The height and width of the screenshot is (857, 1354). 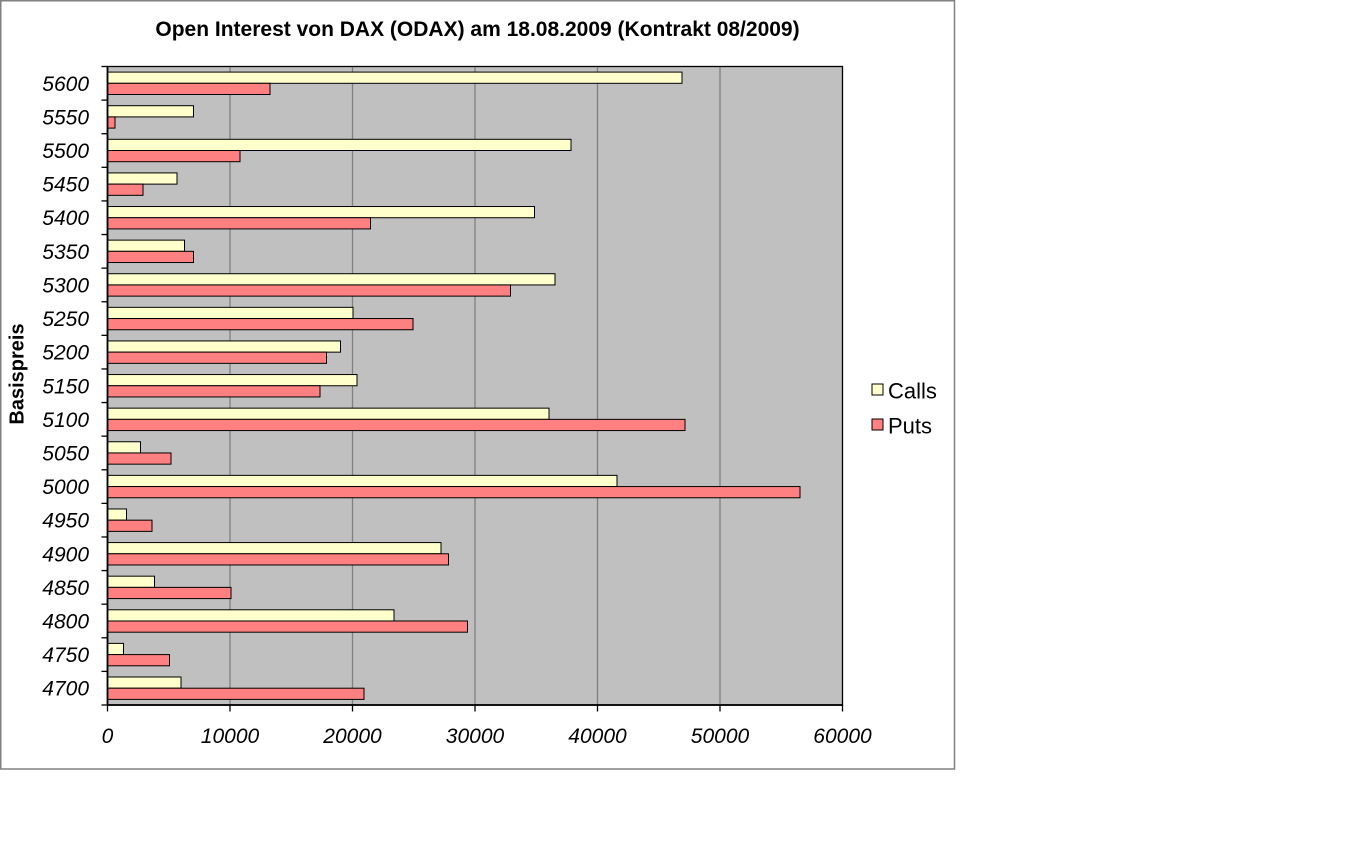 I want to click on svg-text: 4750, so click(x=65, y=655).